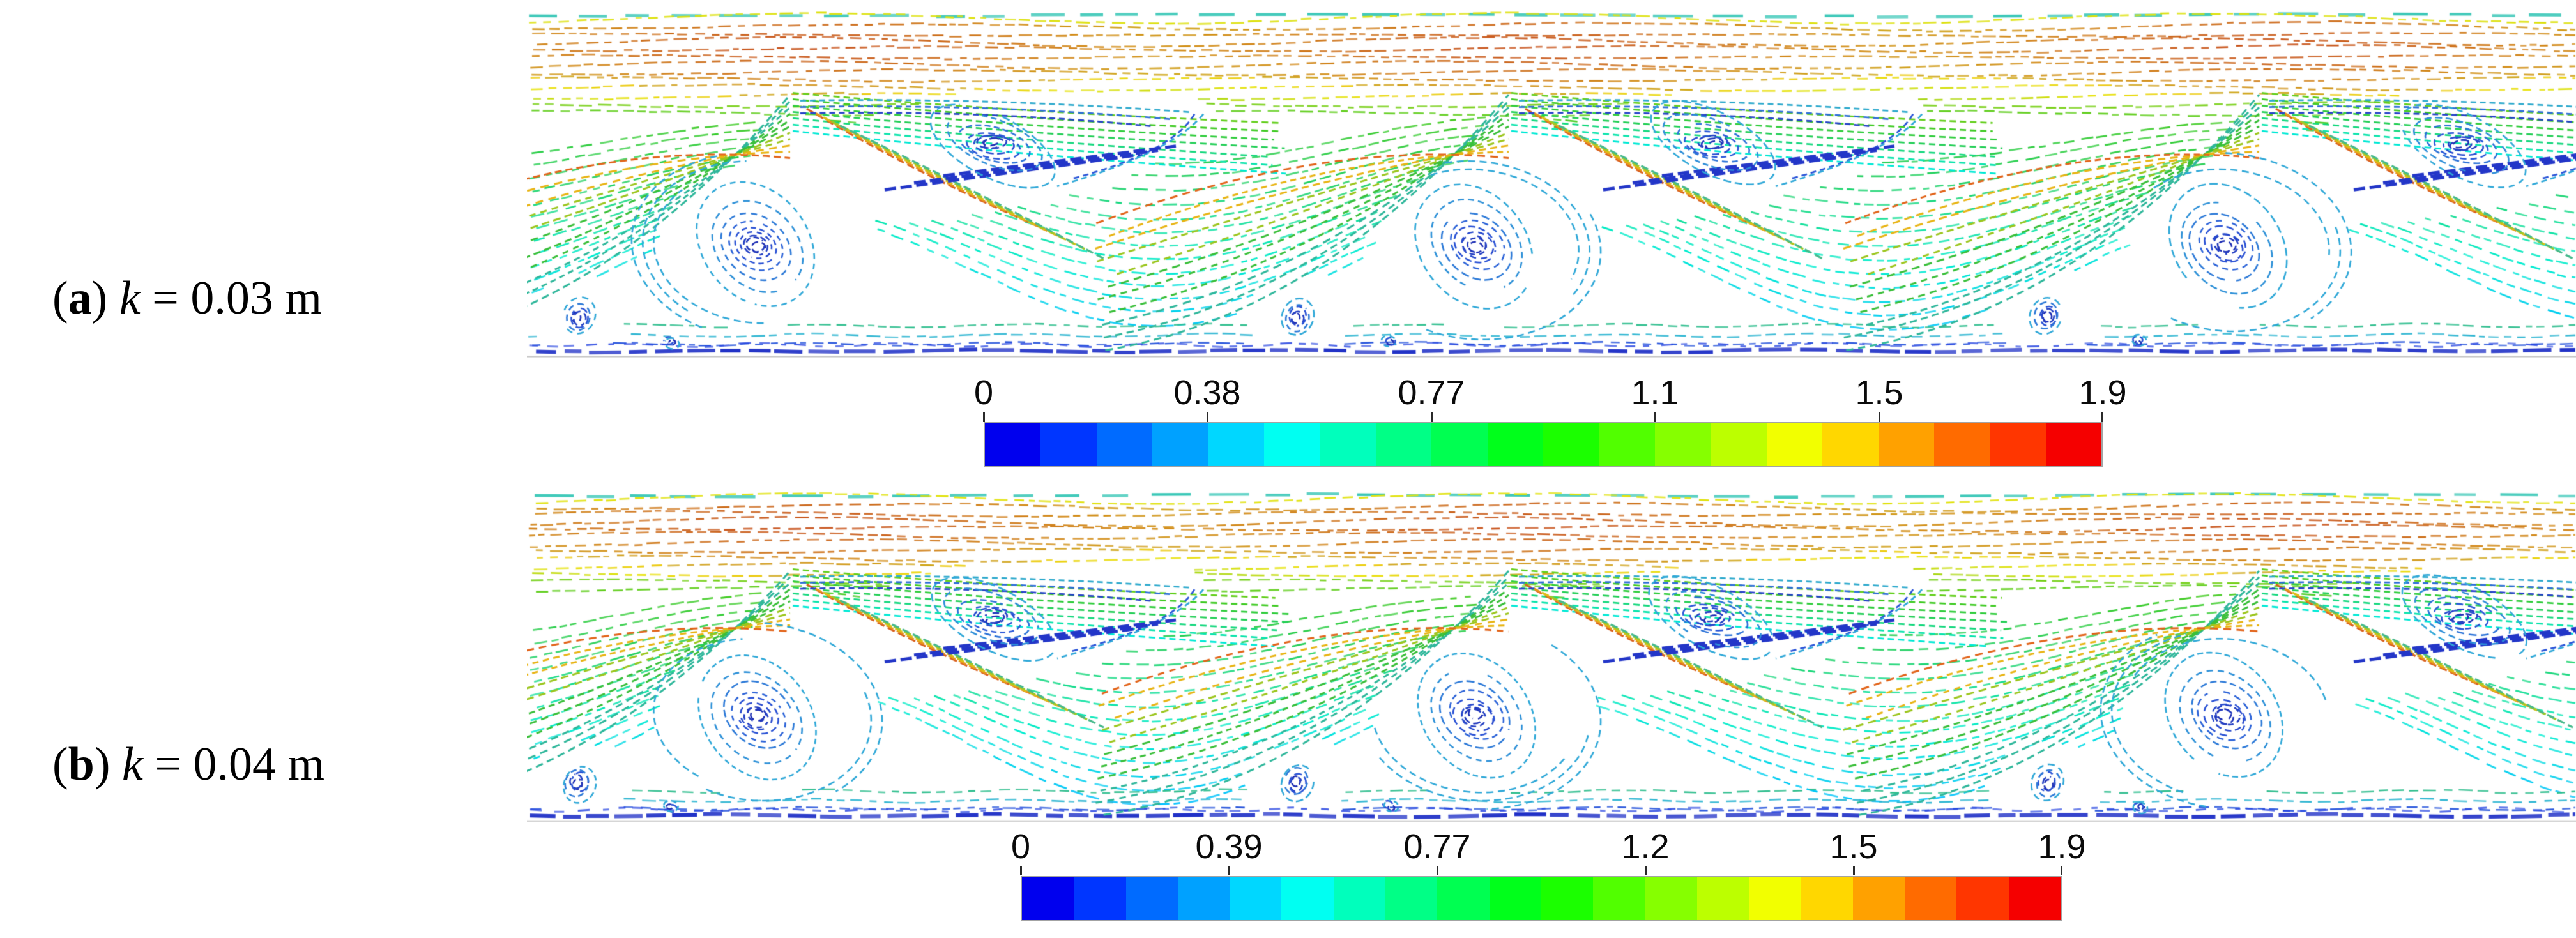 The width and height of the screenshot is (2576, 938). What do you see at coordinates (1645, 847) in the screenshot?
I see `colorbar-b-tick-label-3: 1.2` at bounding box center [1645, 847].